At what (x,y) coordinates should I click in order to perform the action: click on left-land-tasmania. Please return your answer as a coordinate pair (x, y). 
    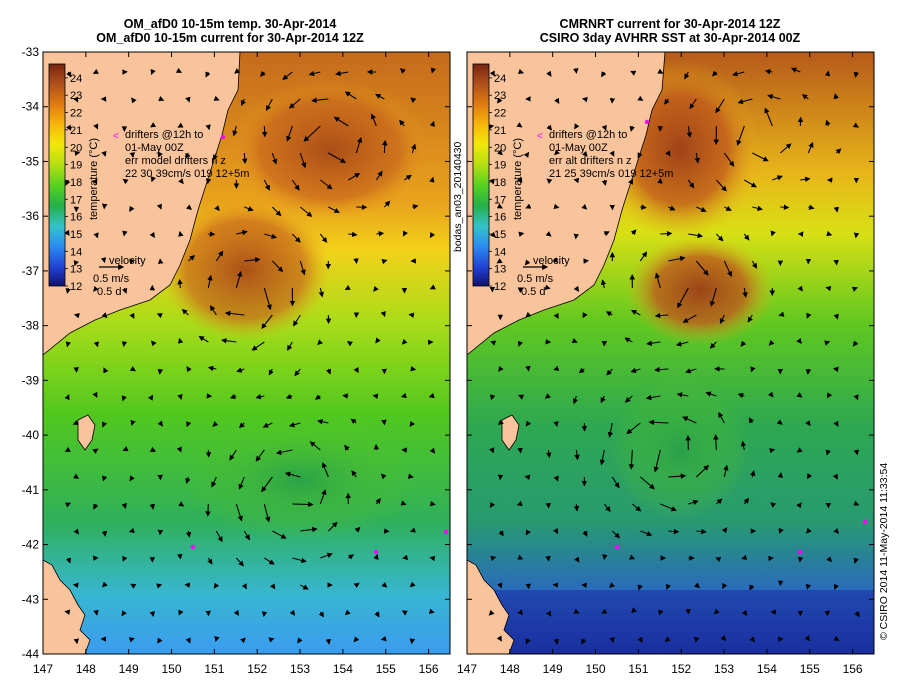
    Looking at the image, I should click on (67, 606).